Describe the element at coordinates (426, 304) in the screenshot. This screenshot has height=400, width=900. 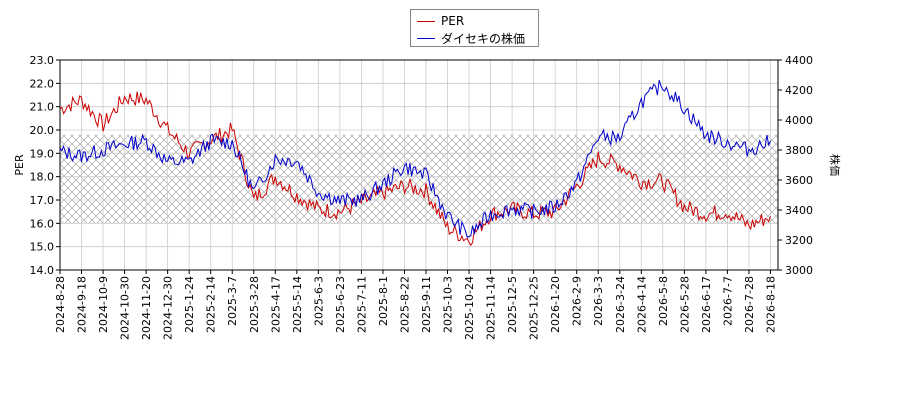
I see `x-tick-label: 2025-9-11` at that location.